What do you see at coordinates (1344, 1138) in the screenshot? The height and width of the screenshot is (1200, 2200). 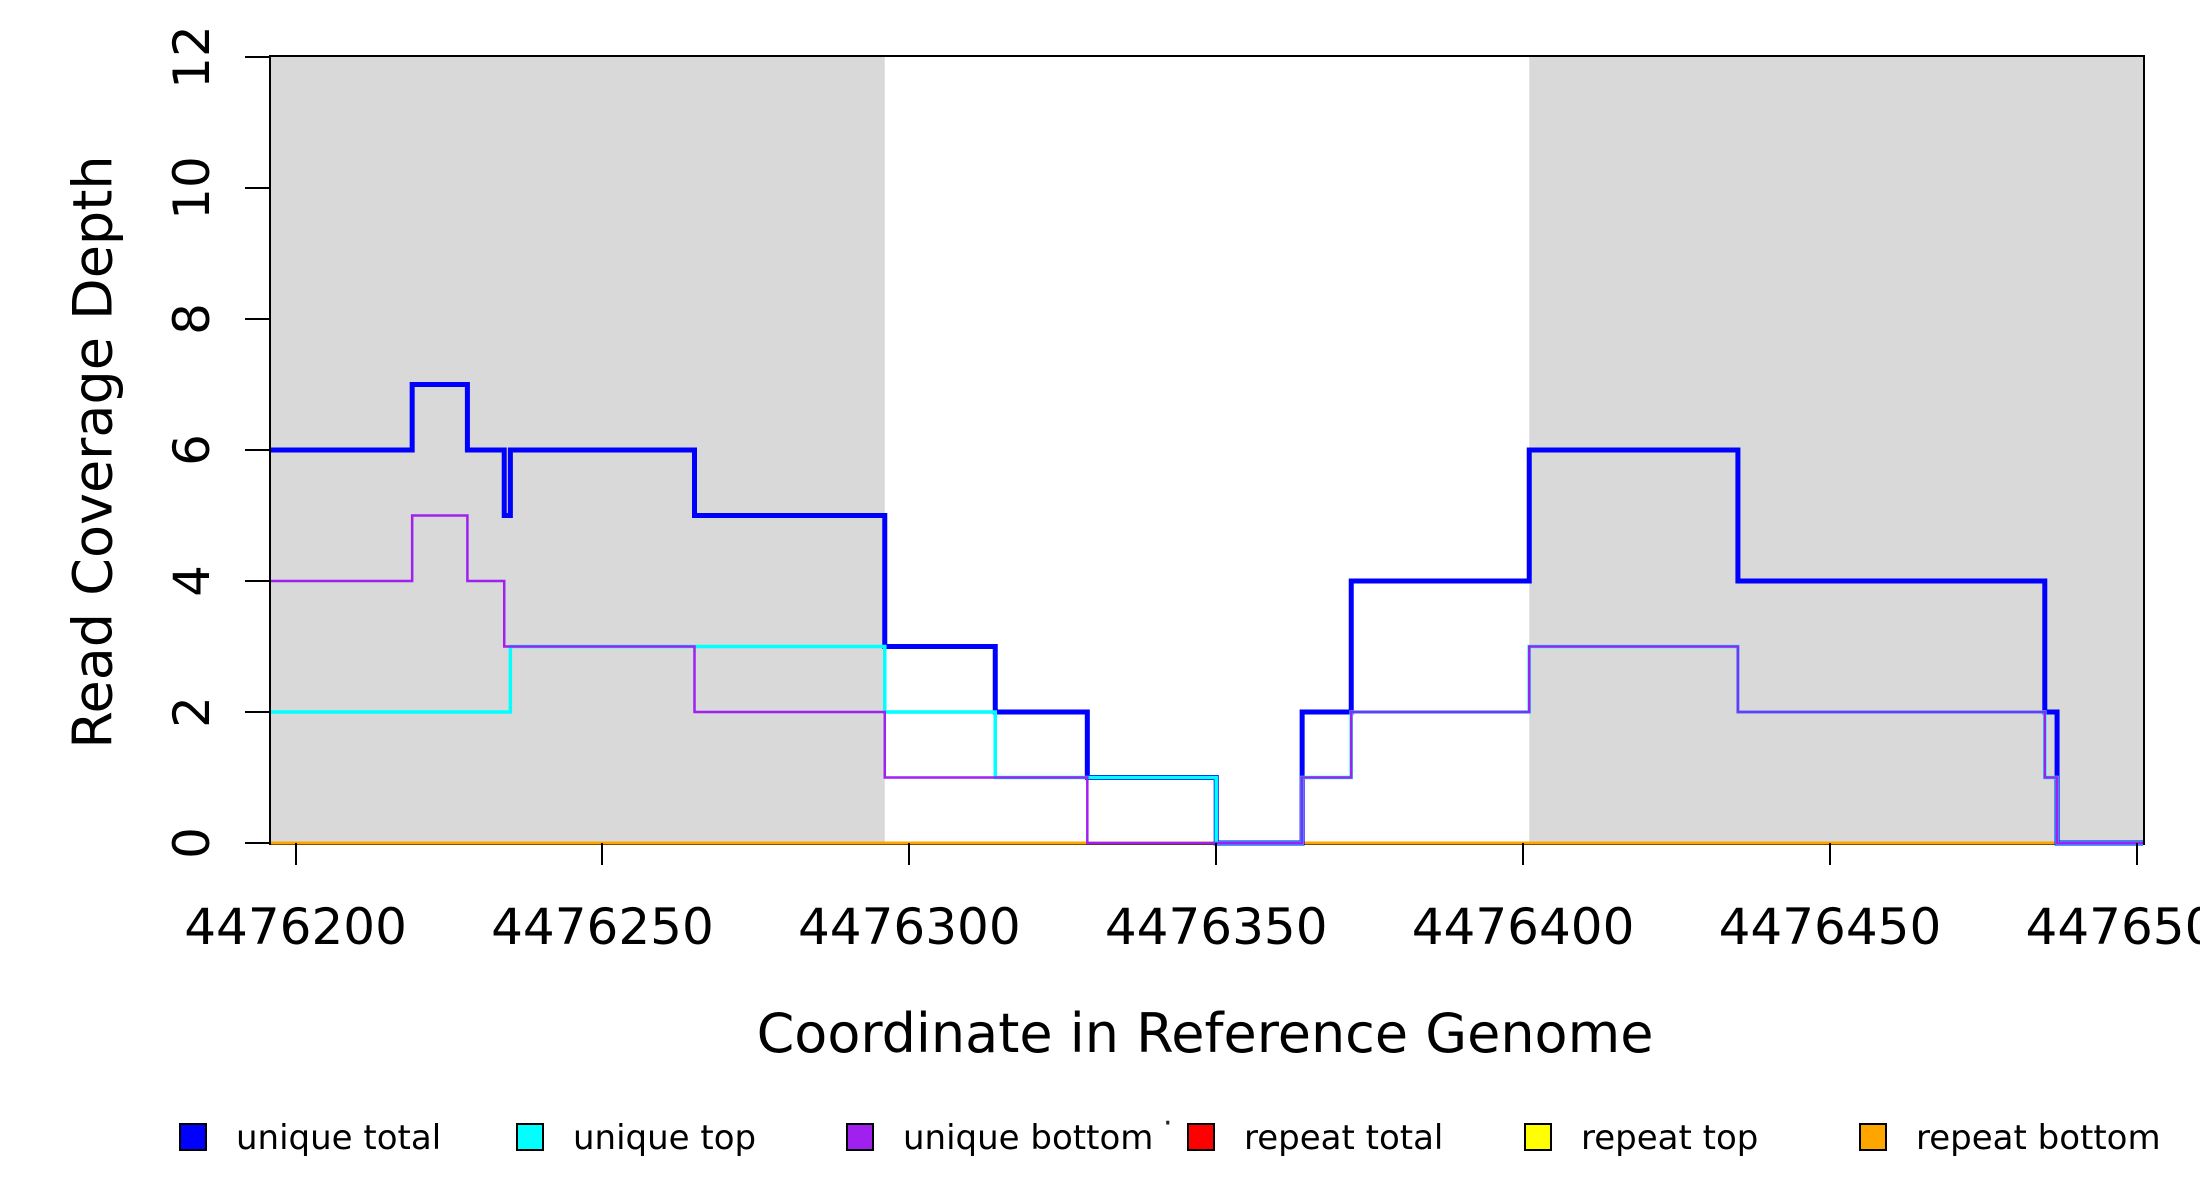 I see `legend-label: repeat total` at bounding box center [1344, 1138].